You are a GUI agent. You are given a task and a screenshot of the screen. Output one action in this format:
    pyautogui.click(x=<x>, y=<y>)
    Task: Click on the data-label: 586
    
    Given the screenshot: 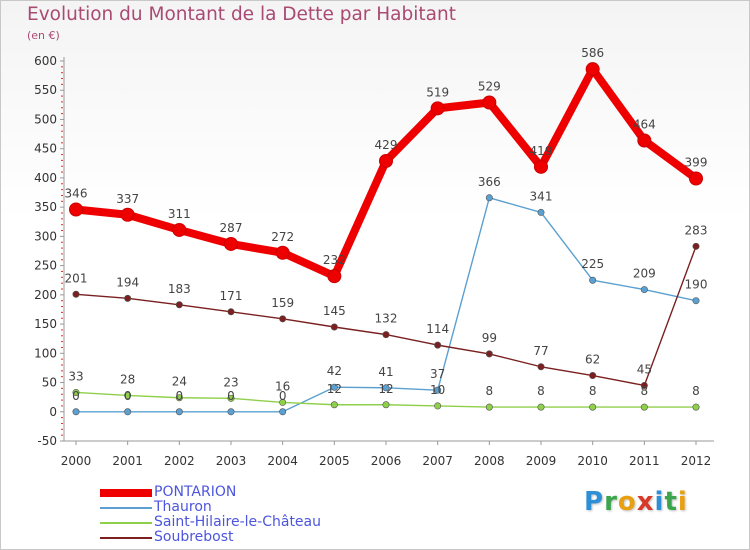 What is the action you would take?
    pyautogui.click(x=592, y=53)
    